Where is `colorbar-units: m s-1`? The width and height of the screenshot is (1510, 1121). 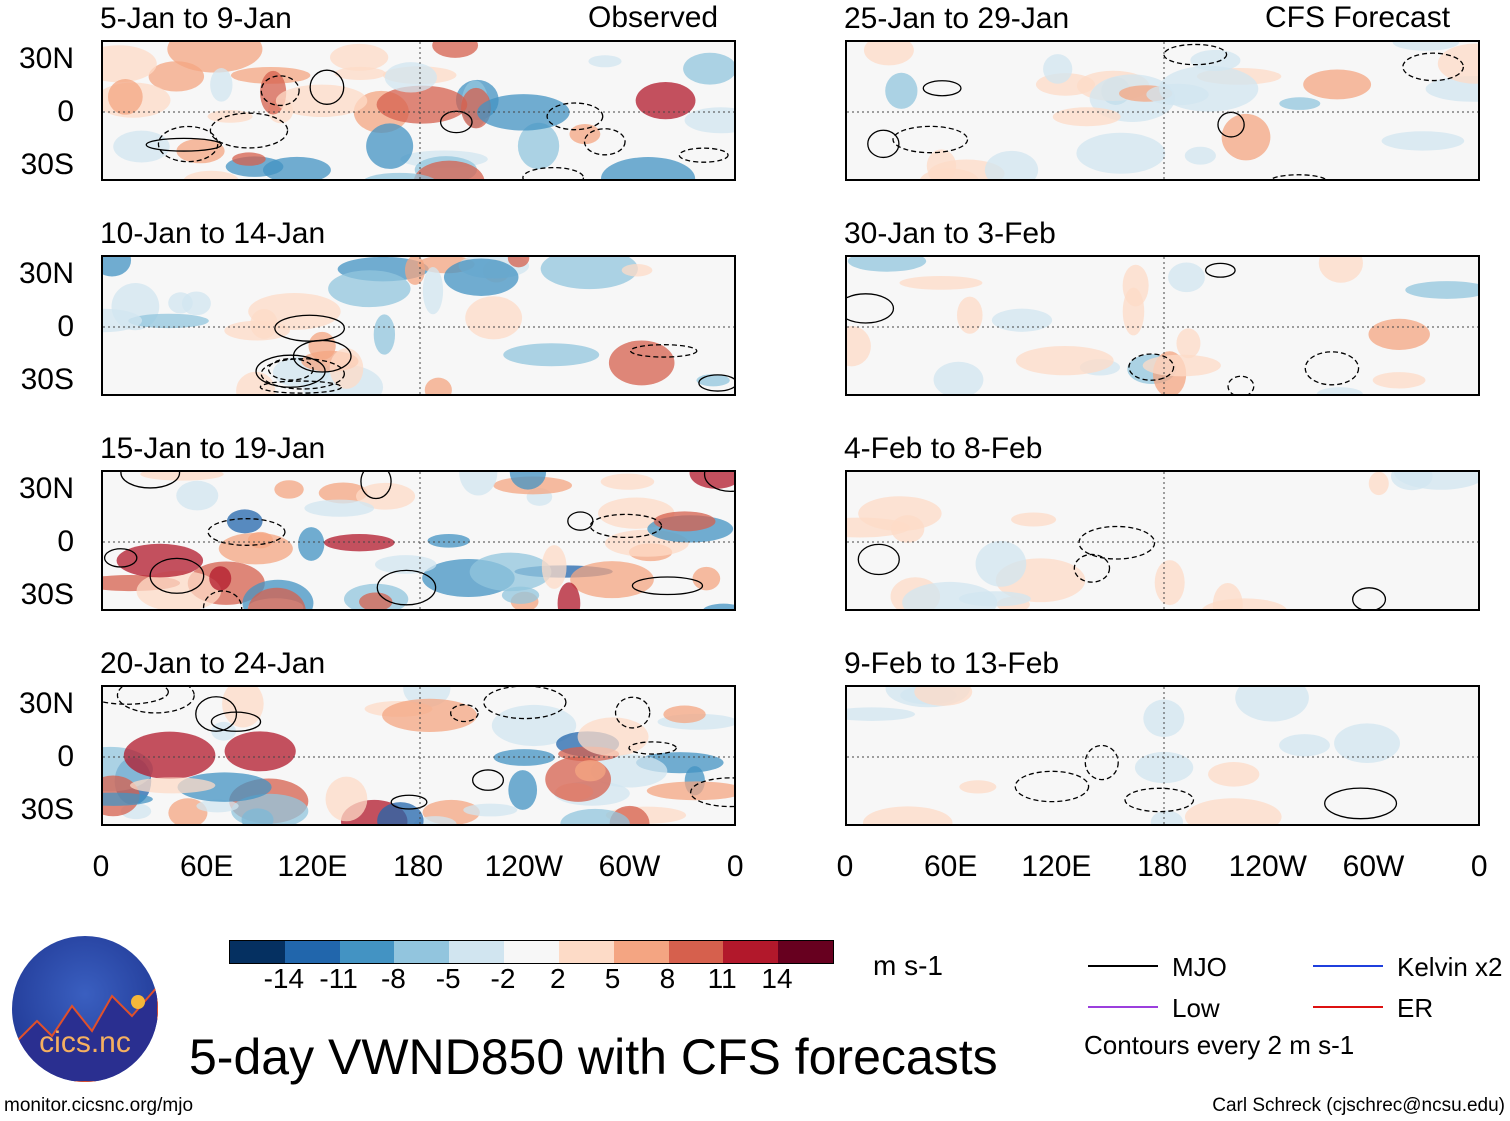 colorbar-units: m s-1 is located at coordinates (908, 965).